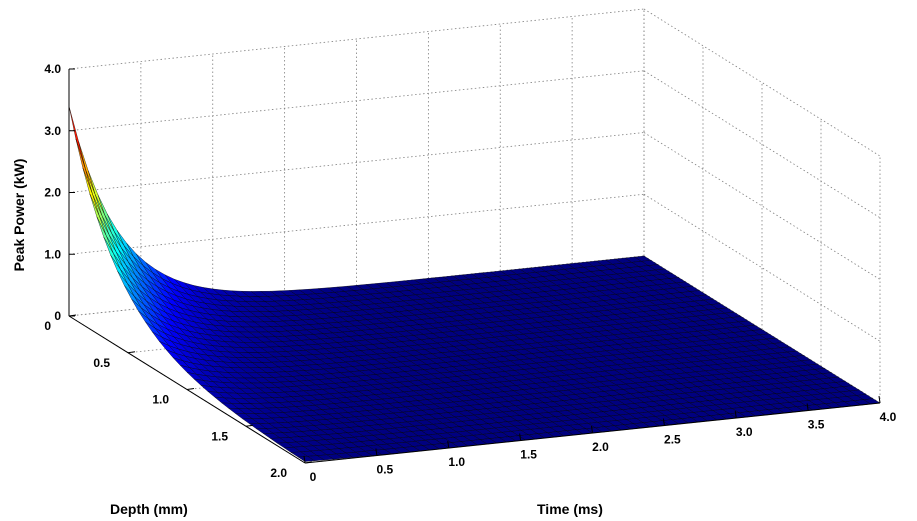 The image size is (917, 521). Describe the element at coordinates (528, 455) in the screenshot. I see `x-tick-label: 1.5` at that location.